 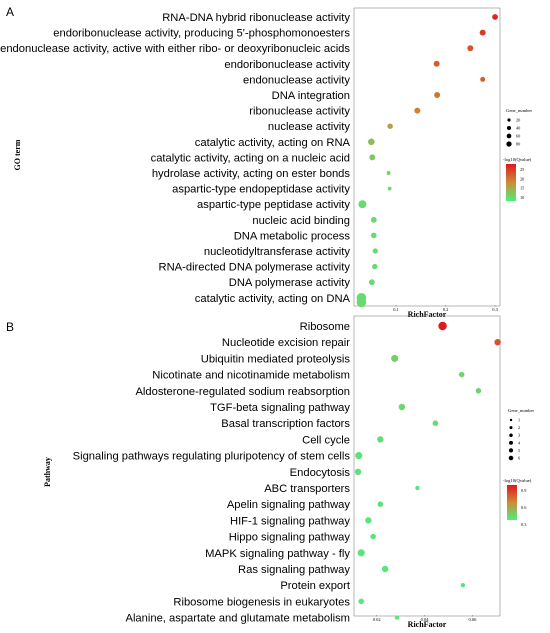 What do you see at coordinates (522, 169) in the screenshot?
I see `colorbar-tick-label: 25` at bounding box center [522, 169].